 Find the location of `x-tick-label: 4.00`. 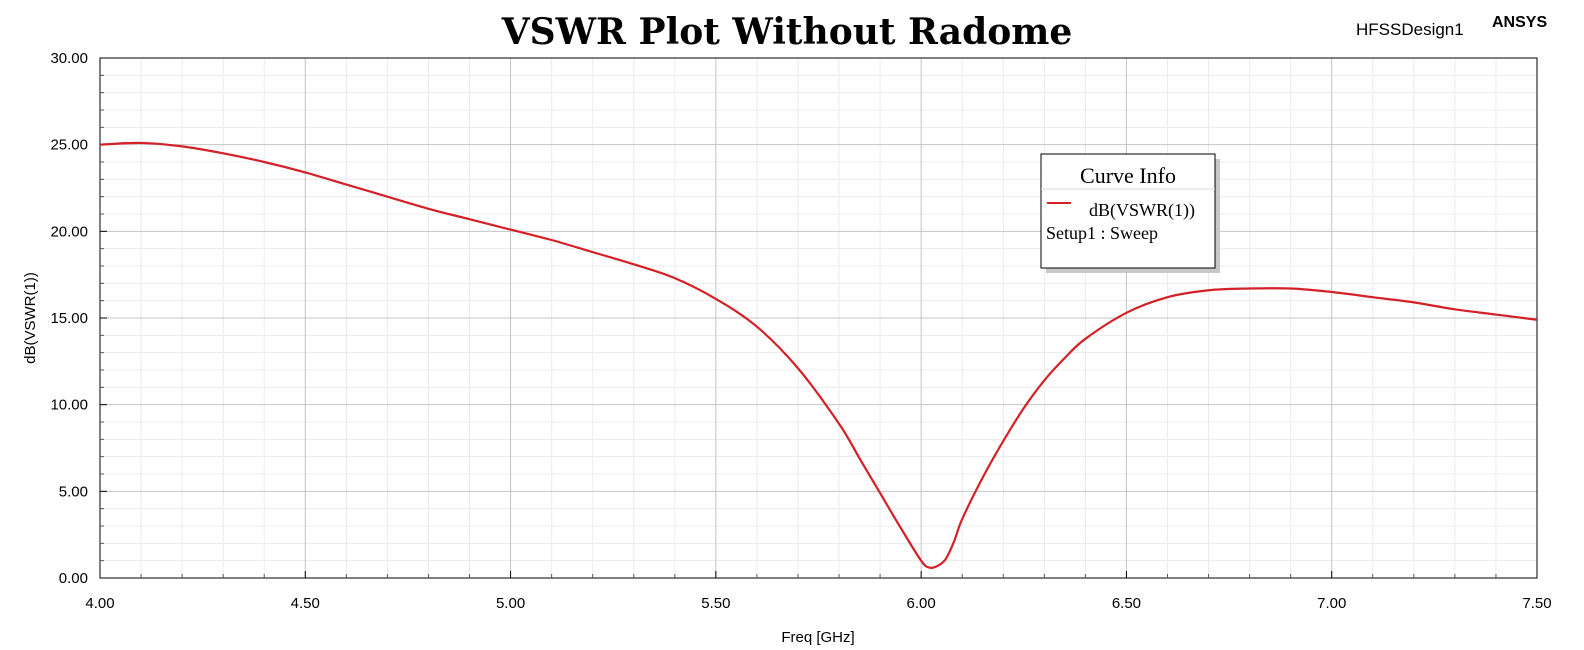

x-tick-label: 4.00 is located at coordinates (99, 603).